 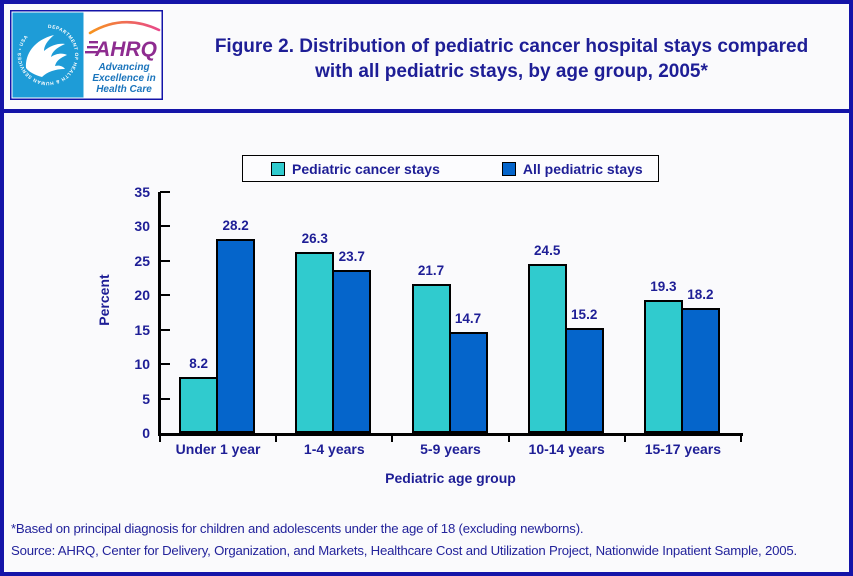 I want to click on y-axis-line, so click(x=159, y=313).